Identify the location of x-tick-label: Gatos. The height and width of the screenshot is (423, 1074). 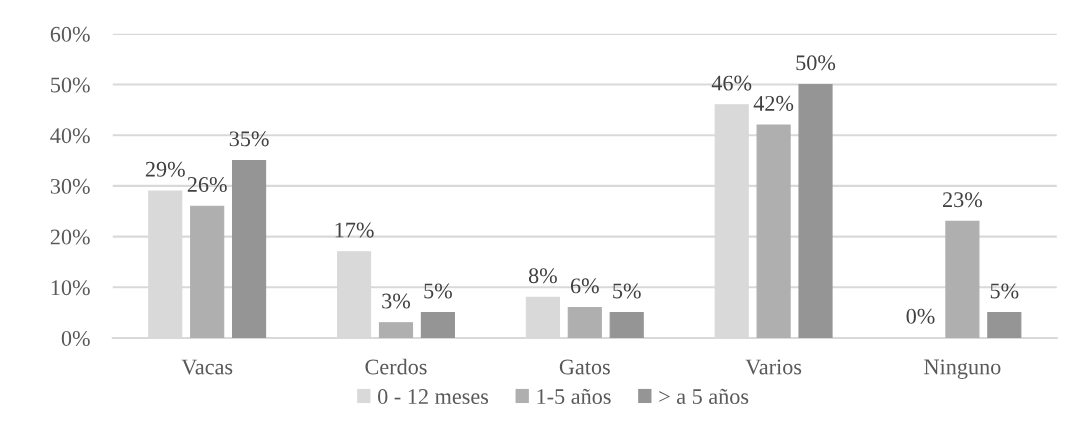
(584, 367).